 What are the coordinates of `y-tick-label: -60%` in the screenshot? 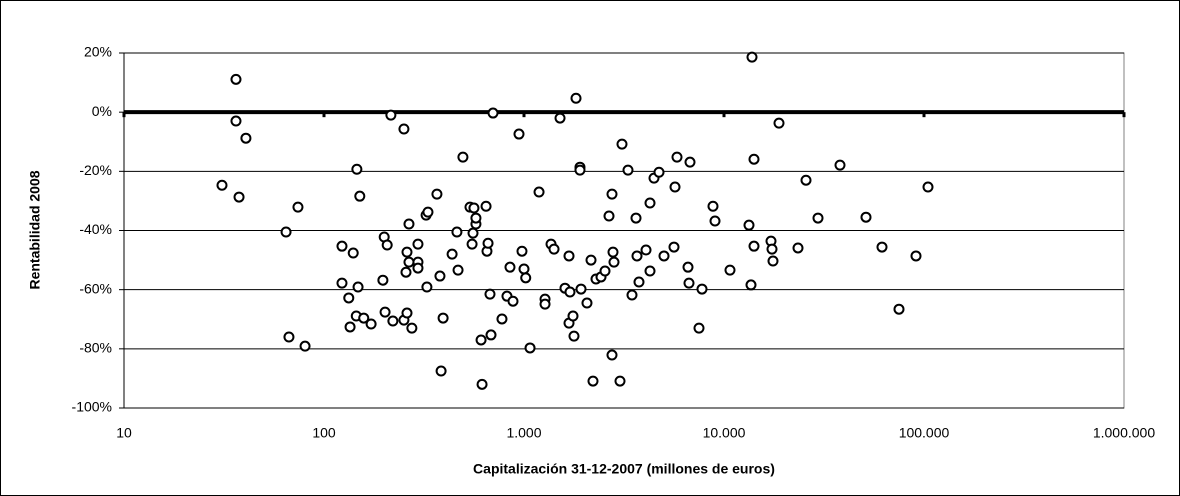 It's located at (95, 288).